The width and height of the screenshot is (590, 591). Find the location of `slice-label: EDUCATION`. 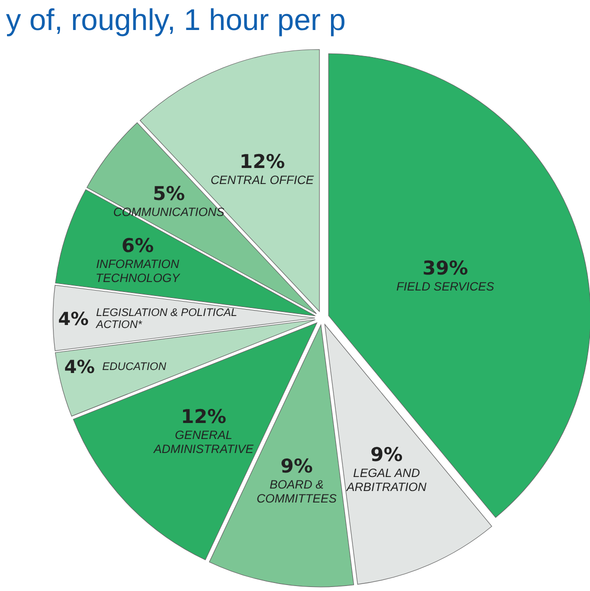

slice-label: EDUCATION is located at coordinates (134, 367).